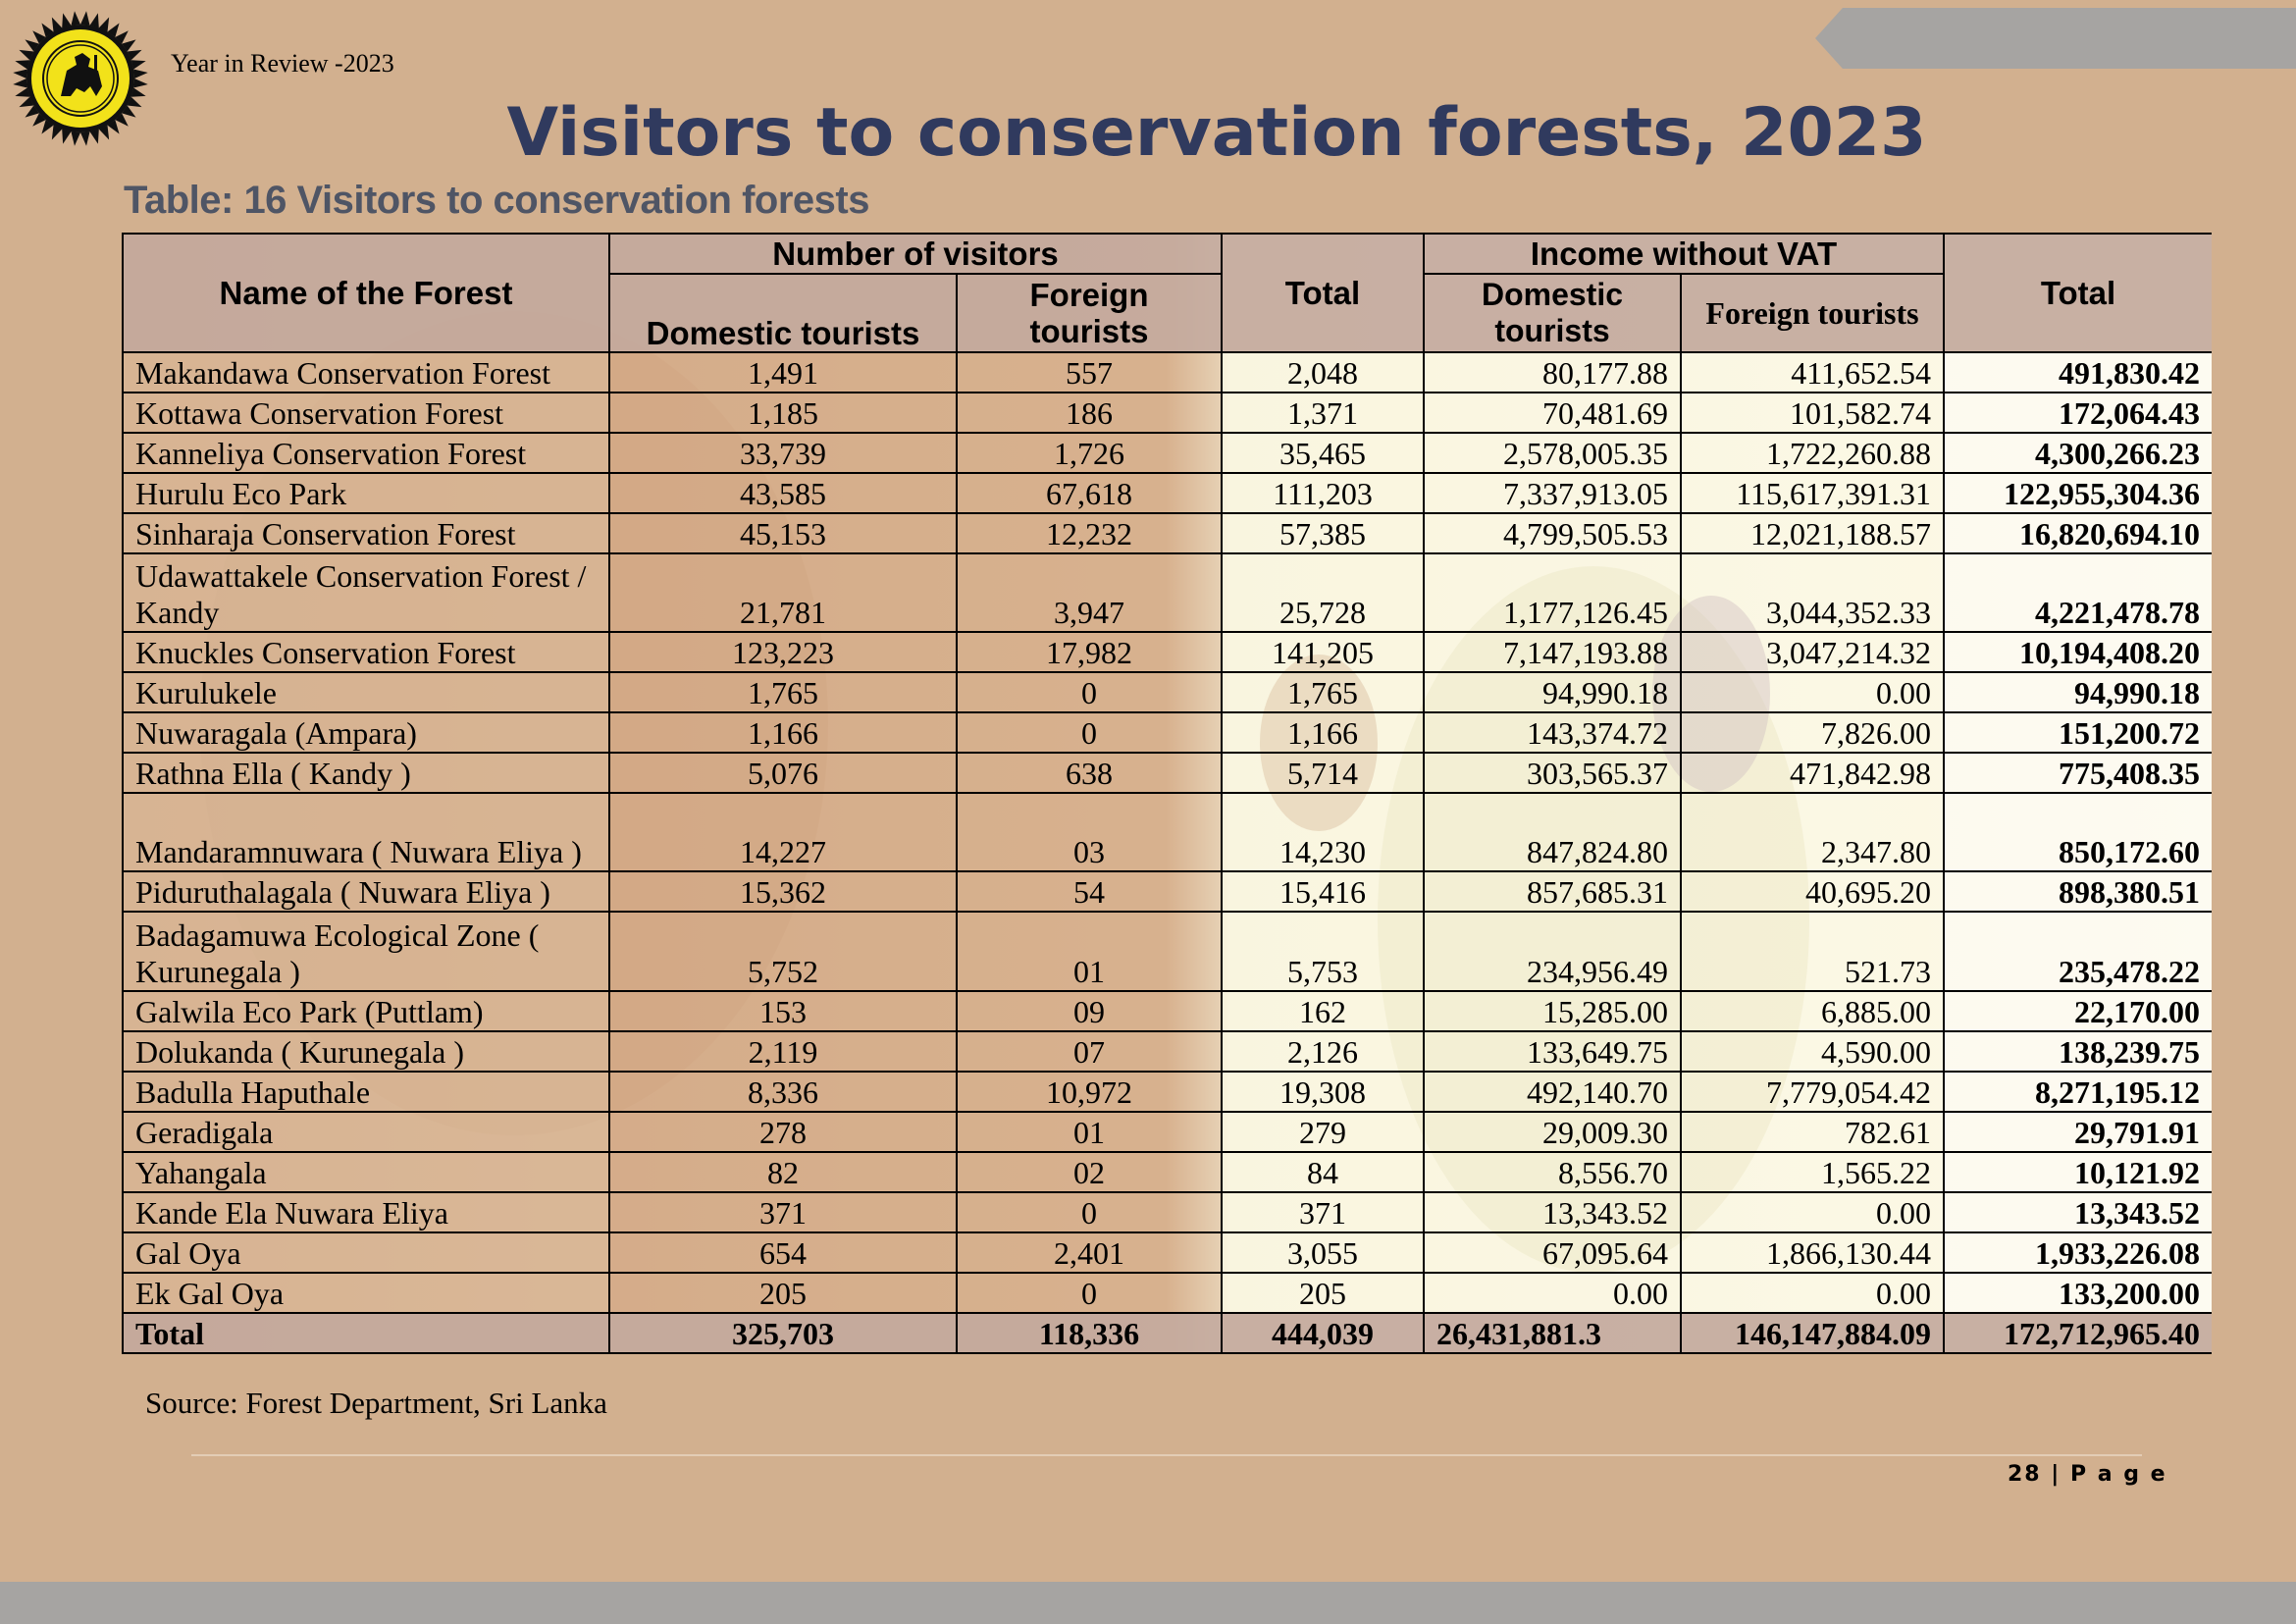 Image resolution: width=2296 pixels, height=1624 pixels. Describe the element at coordinates (1552, 593) in the screenshot. I see `cell-inc-domestic: 1,177,126.45` at that location.